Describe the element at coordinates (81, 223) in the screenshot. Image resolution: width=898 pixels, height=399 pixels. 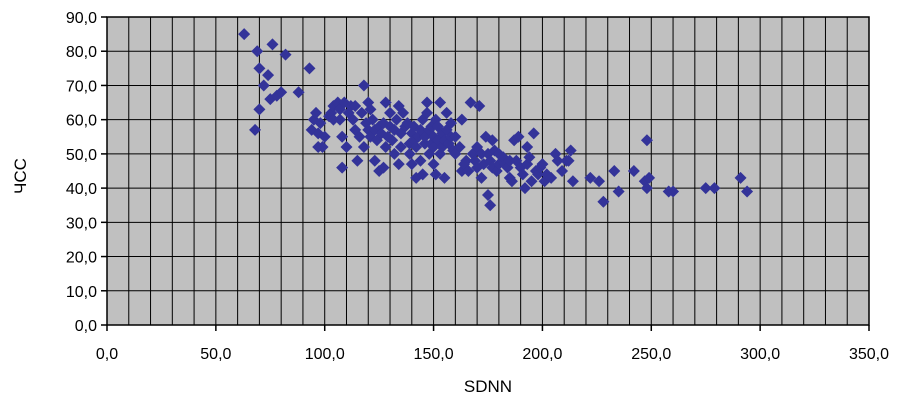
I see `y-tick-label: 30,0` at that location.